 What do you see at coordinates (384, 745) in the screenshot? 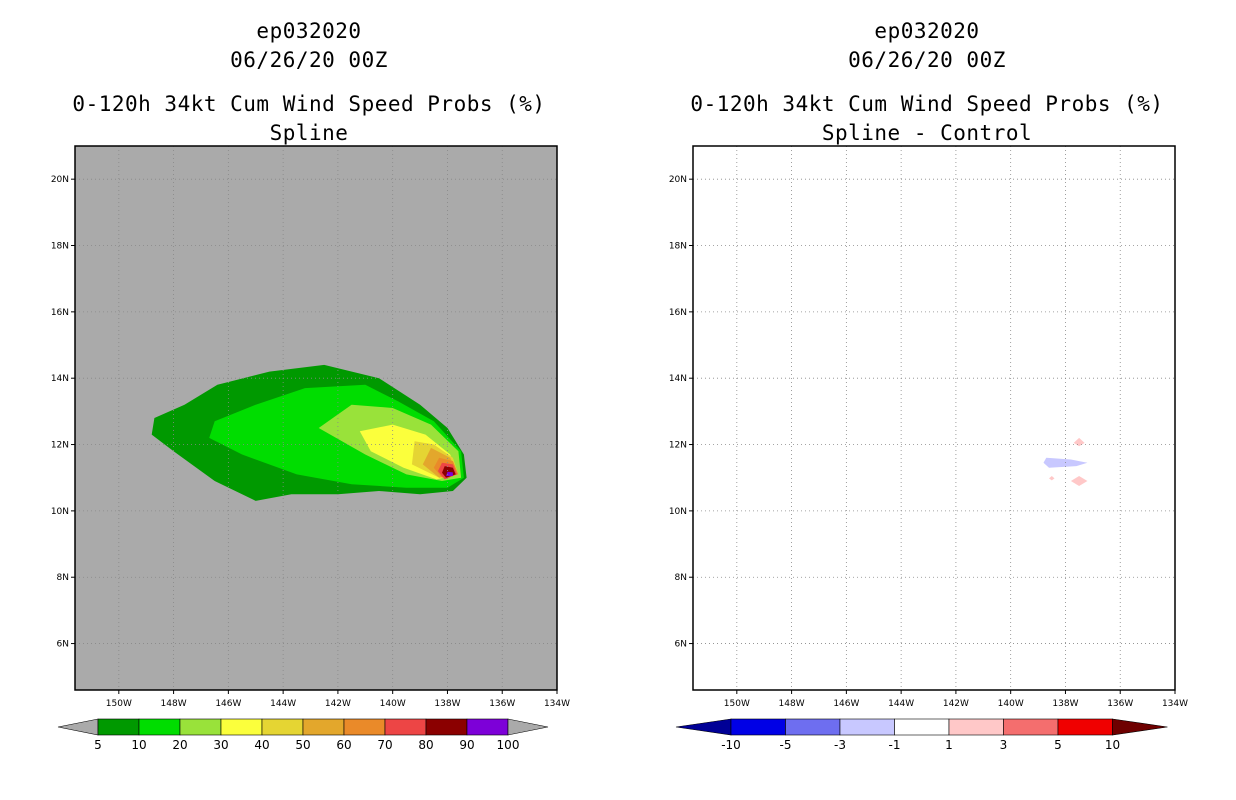
I see `colorbar-label: 70` at bounding box center [384, 745].